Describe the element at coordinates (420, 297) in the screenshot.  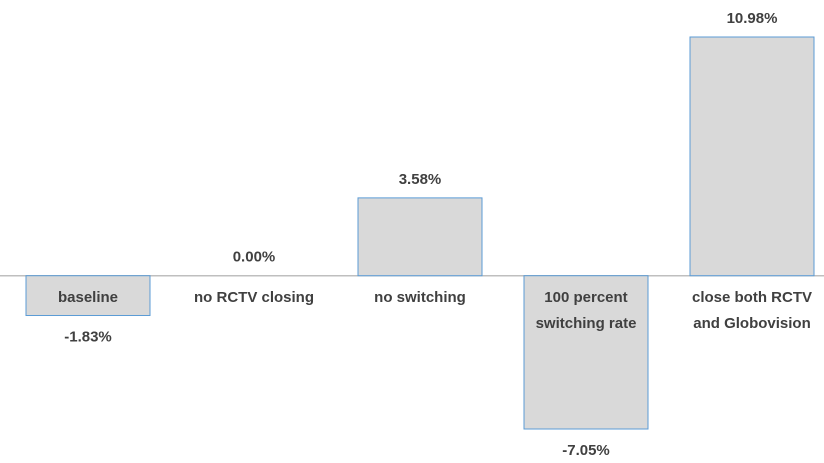
I see `category-label: no switching` at that location.